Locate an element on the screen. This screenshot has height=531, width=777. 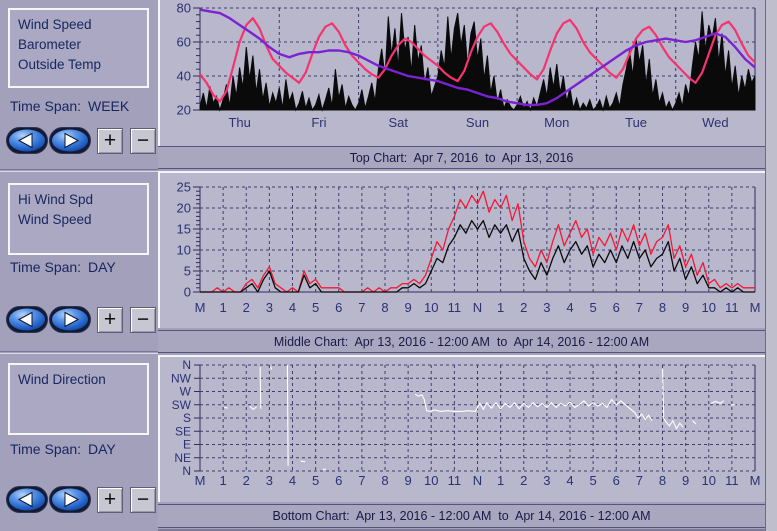
list-item: Wind Direction is located at coordinates (62, 379).